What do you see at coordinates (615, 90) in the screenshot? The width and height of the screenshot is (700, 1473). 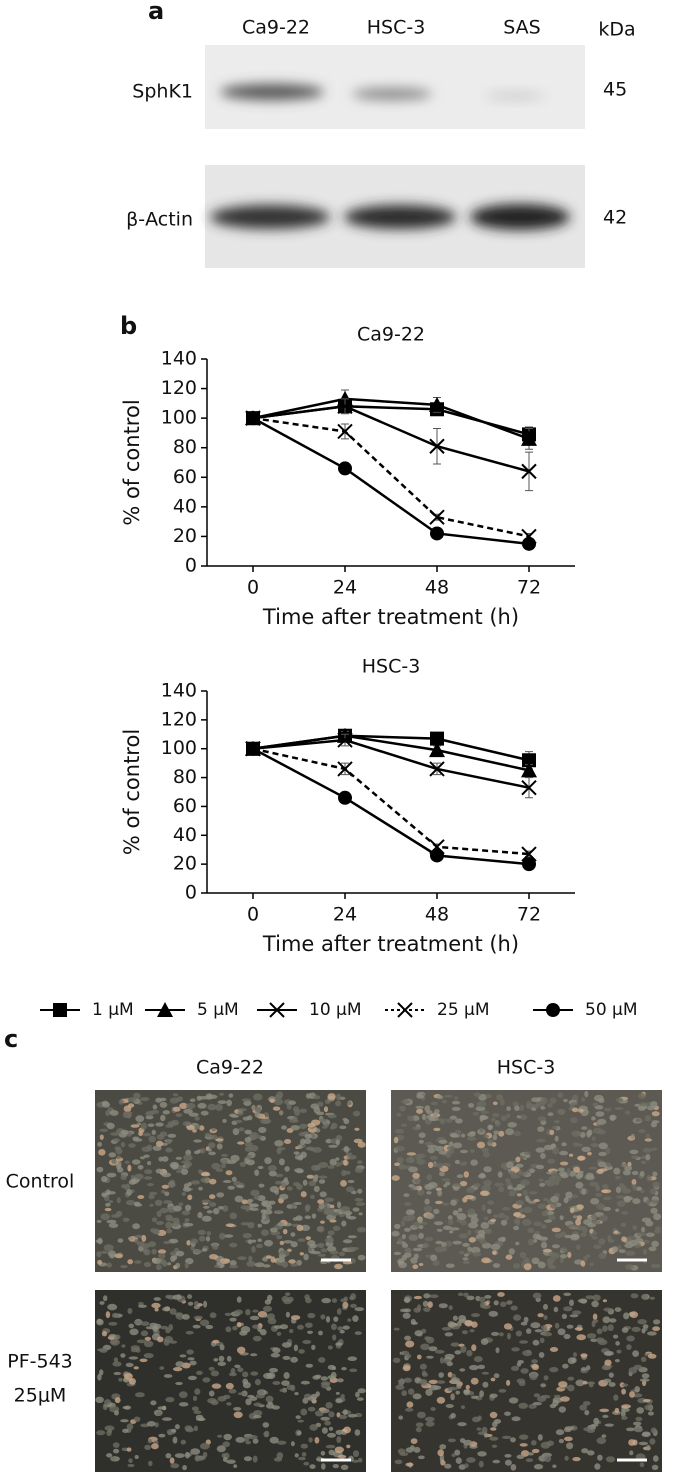 I see `size-label: 45` at bounding box center [615, 90].